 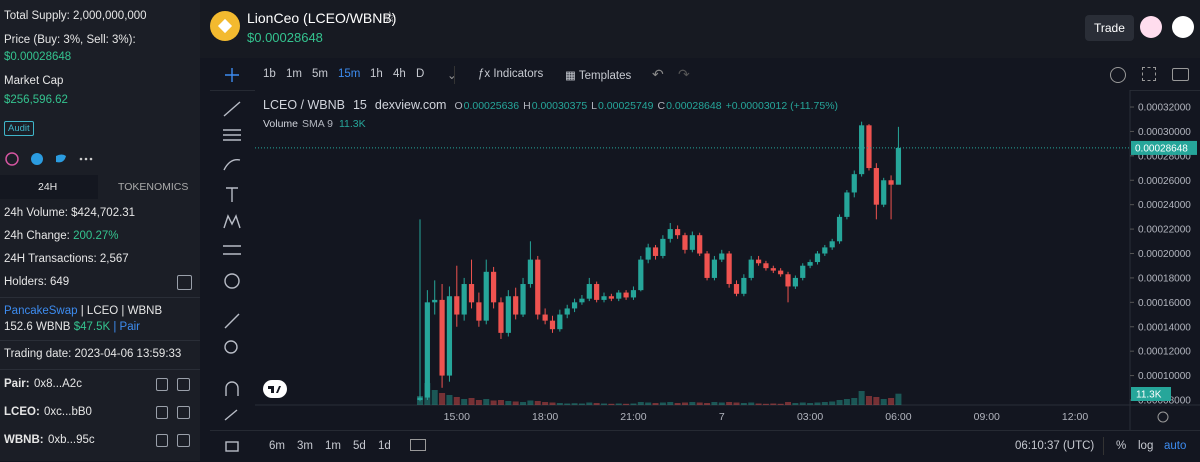 I want to click on pair-link: | Pair, so click(x=126, y=327).